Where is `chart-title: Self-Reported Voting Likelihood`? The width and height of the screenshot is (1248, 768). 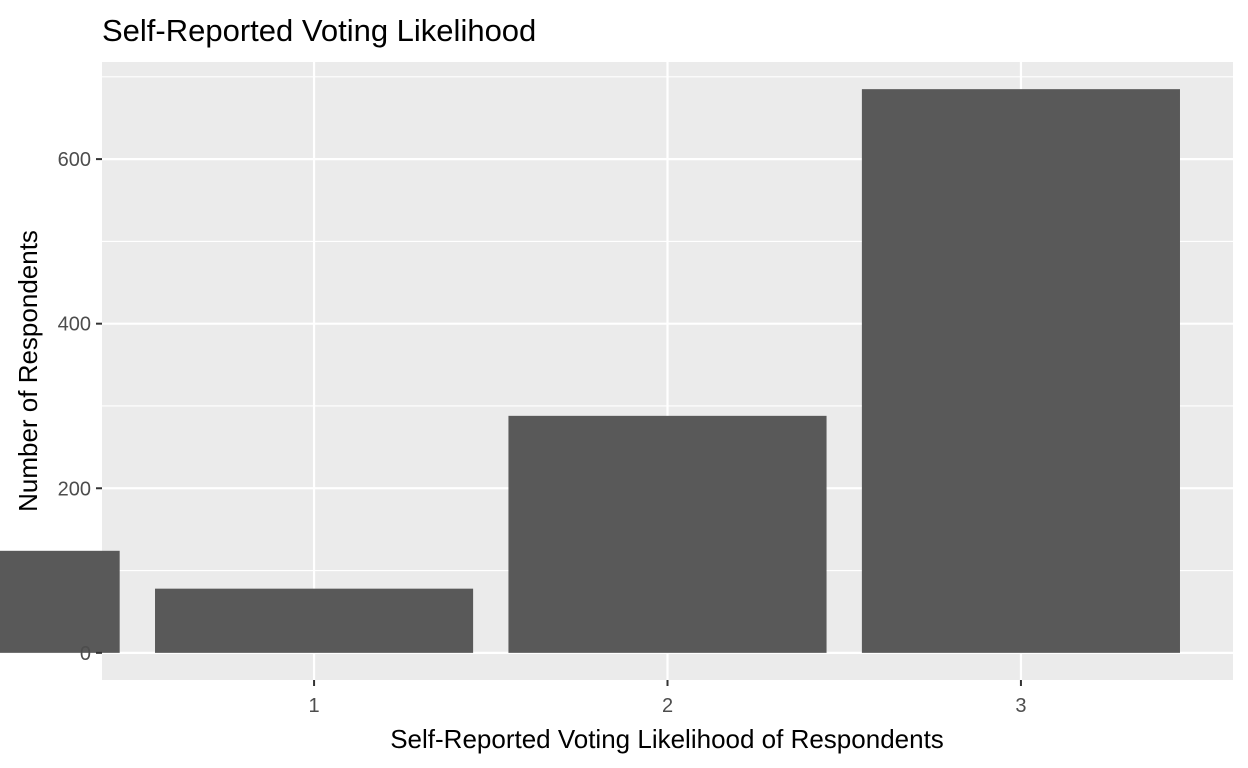
chart-title: Self-Reported Voting Likelihood is located at coordinates (319, 30).